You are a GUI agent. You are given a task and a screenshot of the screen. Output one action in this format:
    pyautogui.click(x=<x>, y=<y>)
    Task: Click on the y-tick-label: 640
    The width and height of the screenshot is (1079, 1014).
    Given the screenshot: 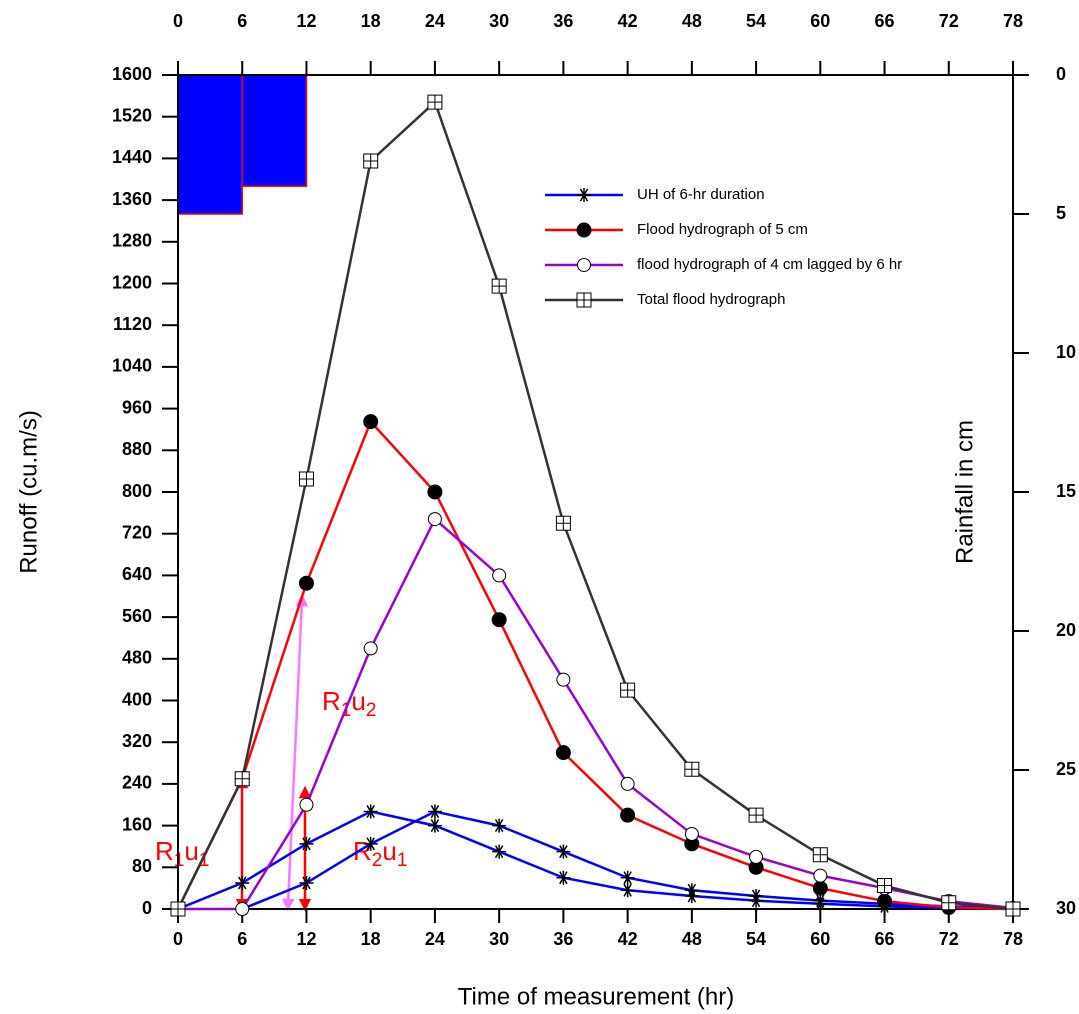 What is the action you would take?
    pyautogui.click(x=137, y=574)
    